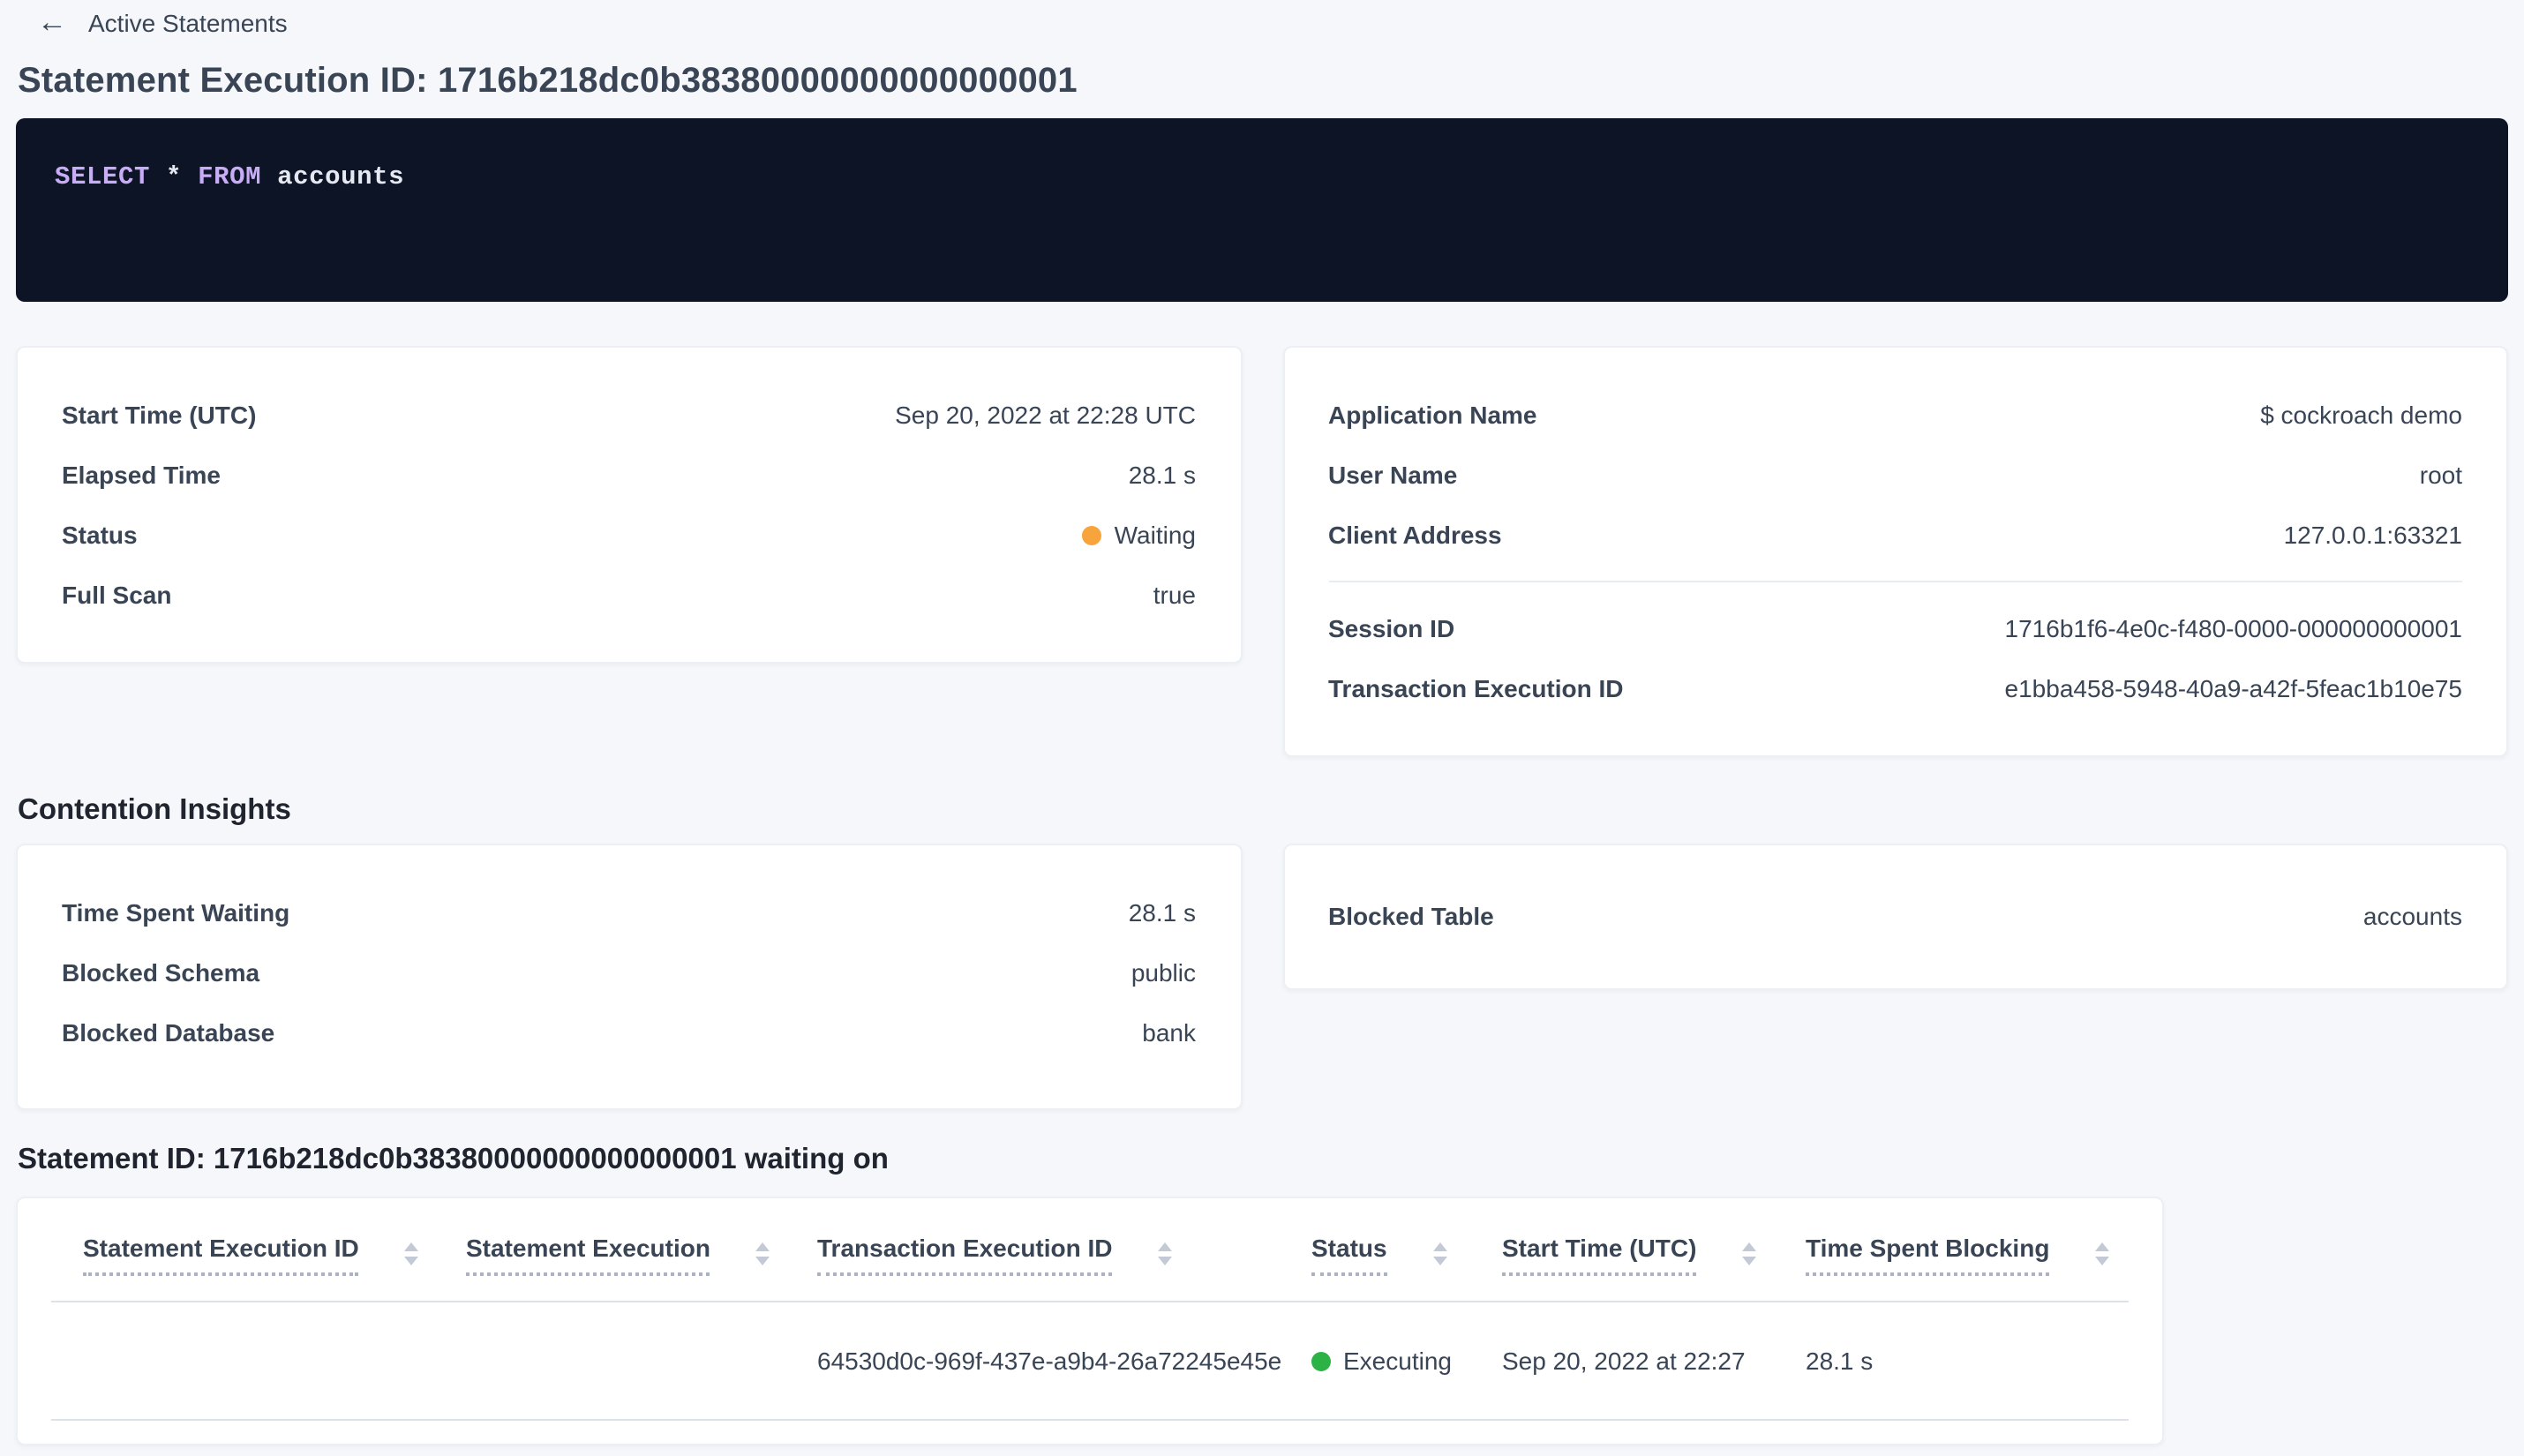 The width and height of the screenshot is (2524, 1456). I want to click on status-executing-dot-icon, so click(1321, 1360).